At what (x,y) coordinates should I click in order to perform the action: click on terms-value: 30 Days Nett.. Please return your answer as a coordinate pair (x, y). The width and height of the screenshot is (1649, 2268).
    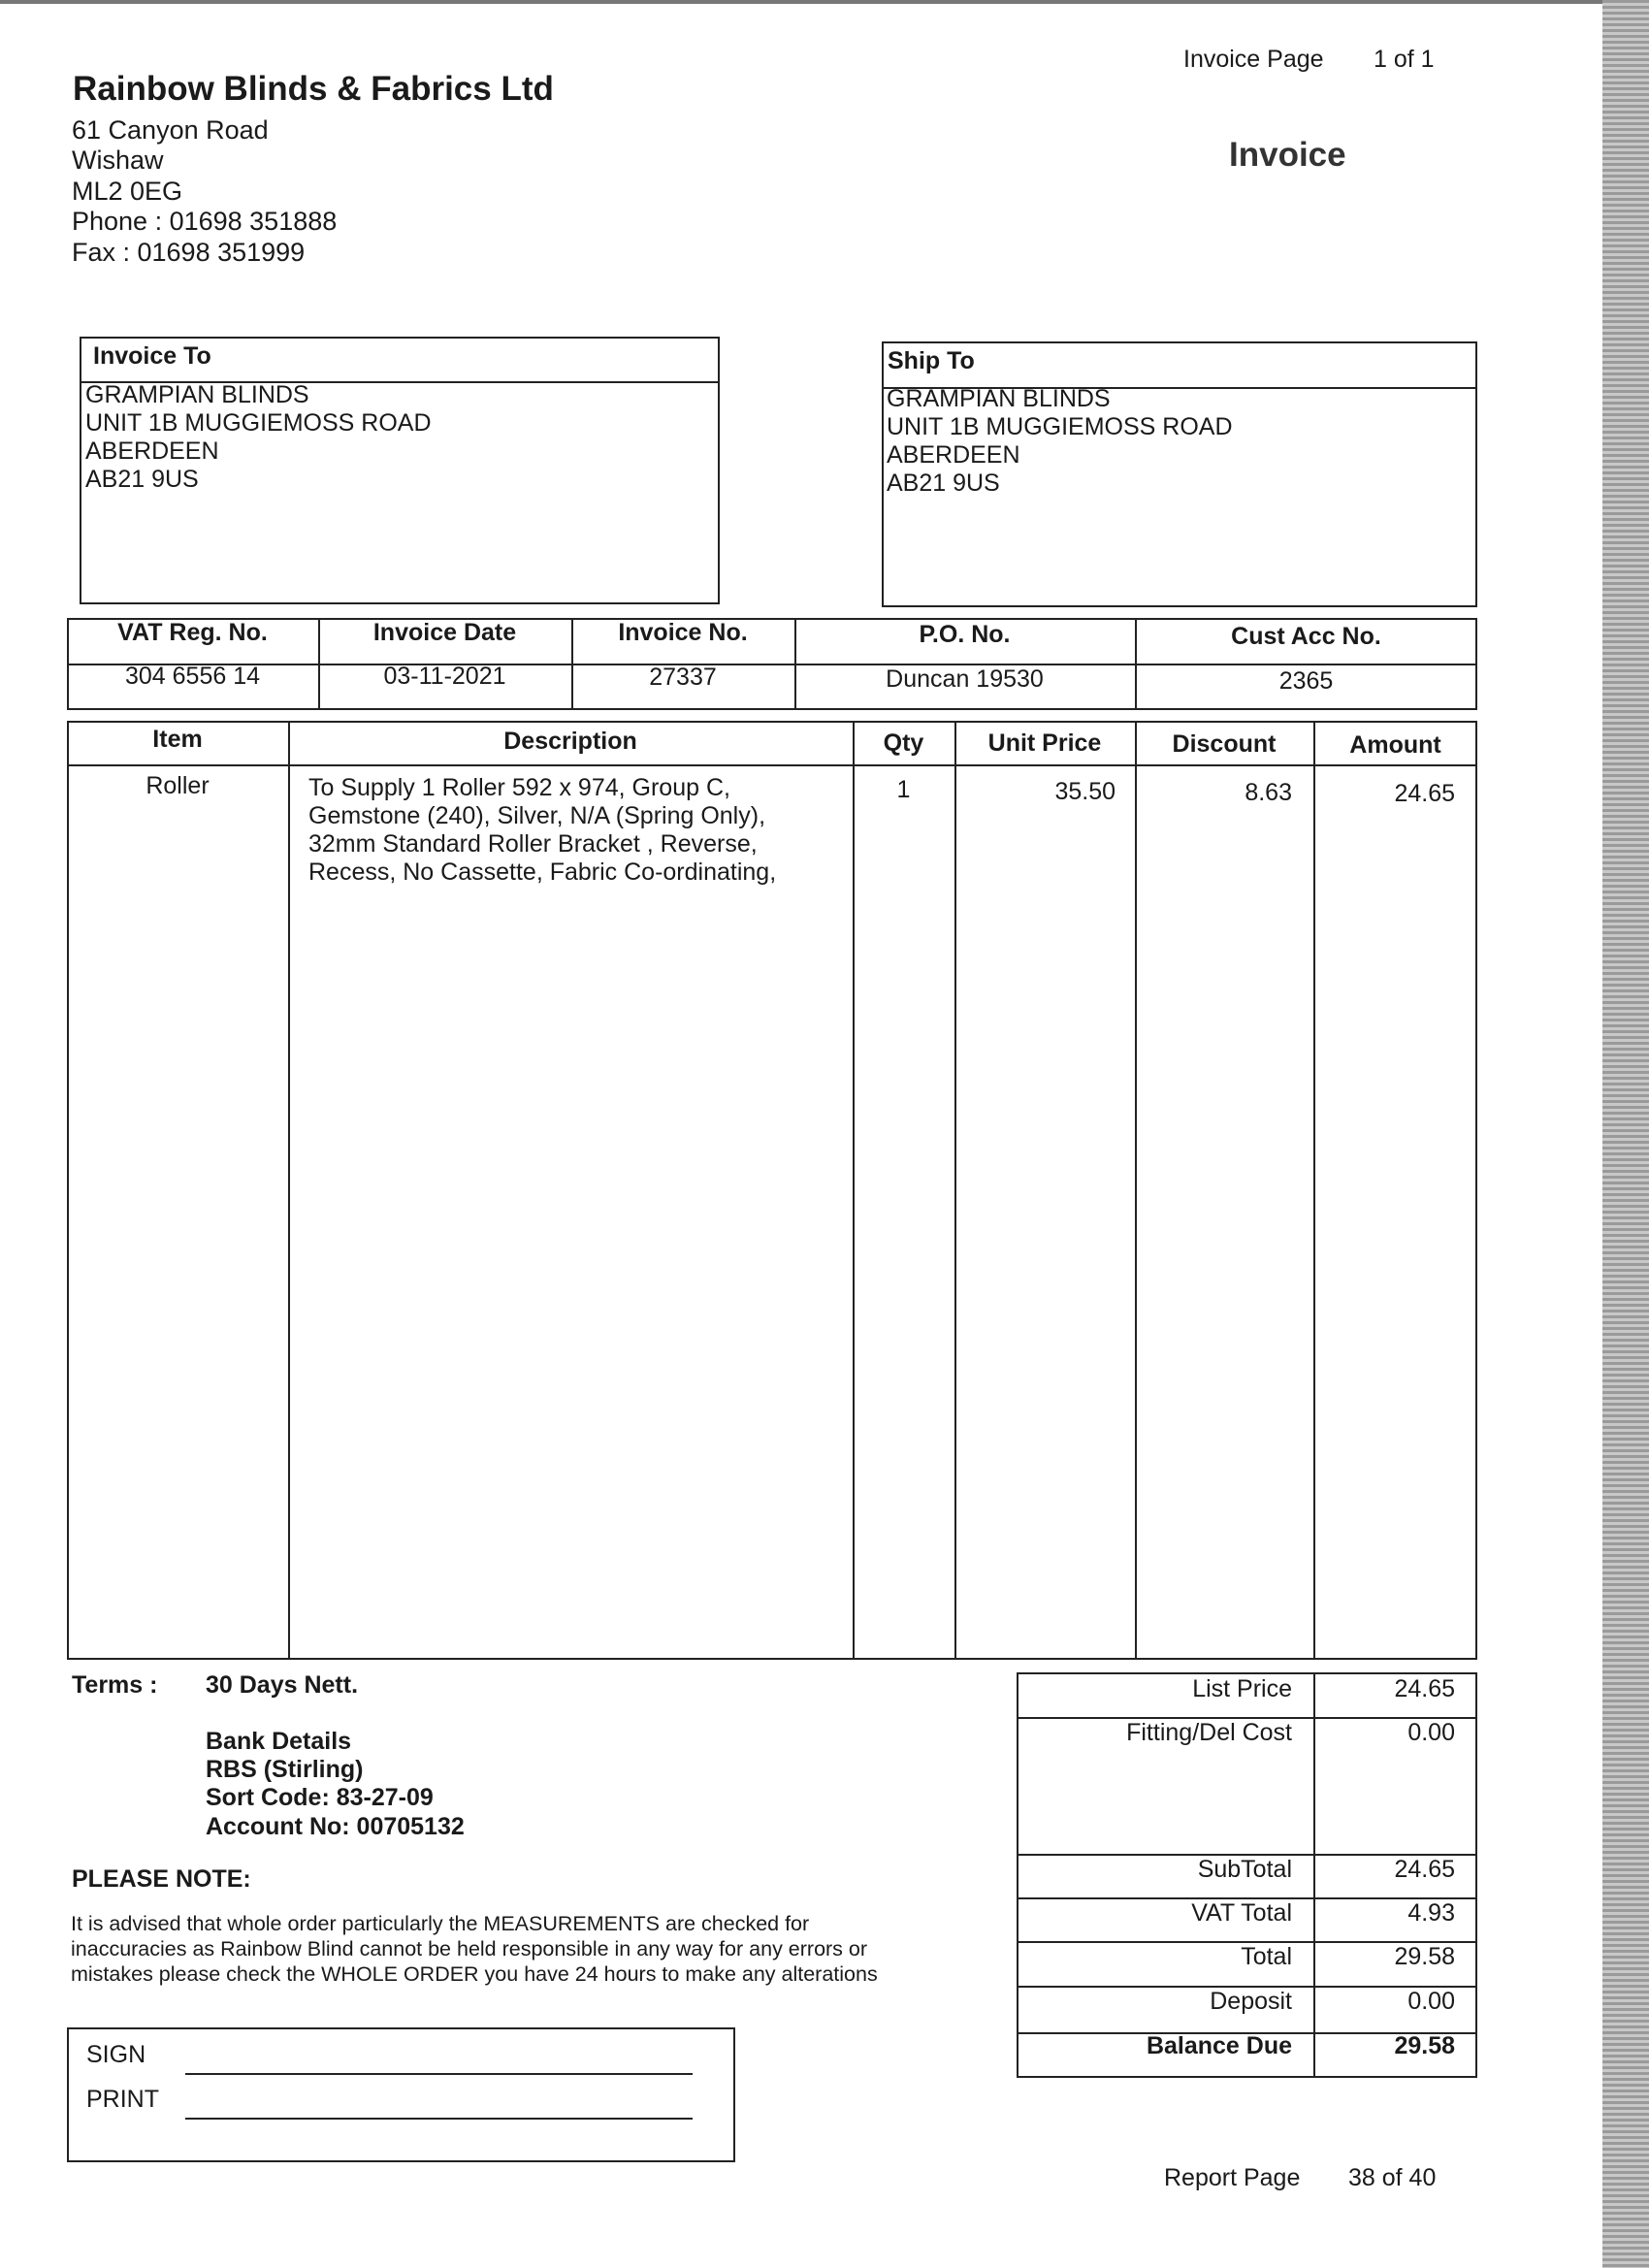
    Looking at the image, I should click on (282, 1685).